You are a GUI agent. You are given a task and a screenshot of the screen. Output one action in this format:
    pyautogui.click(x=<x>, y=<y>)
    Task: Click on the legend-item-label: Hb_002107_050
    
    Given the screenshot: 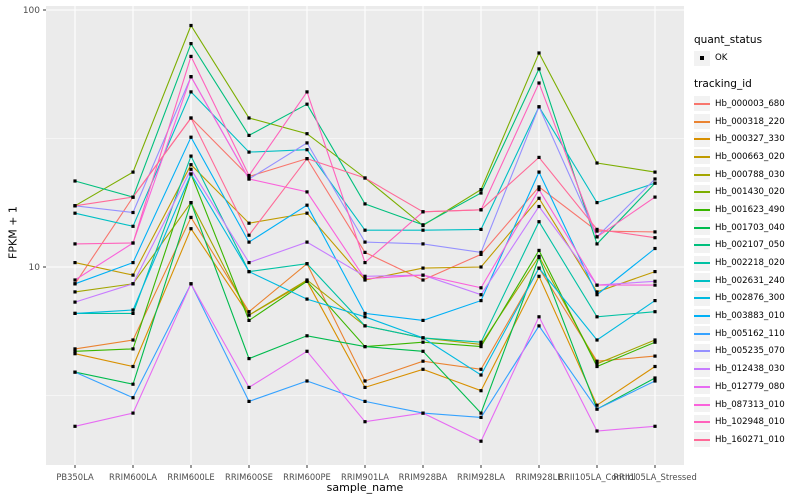 What is the action you would take?
    pyautogui.click(x=750, y=245)
    